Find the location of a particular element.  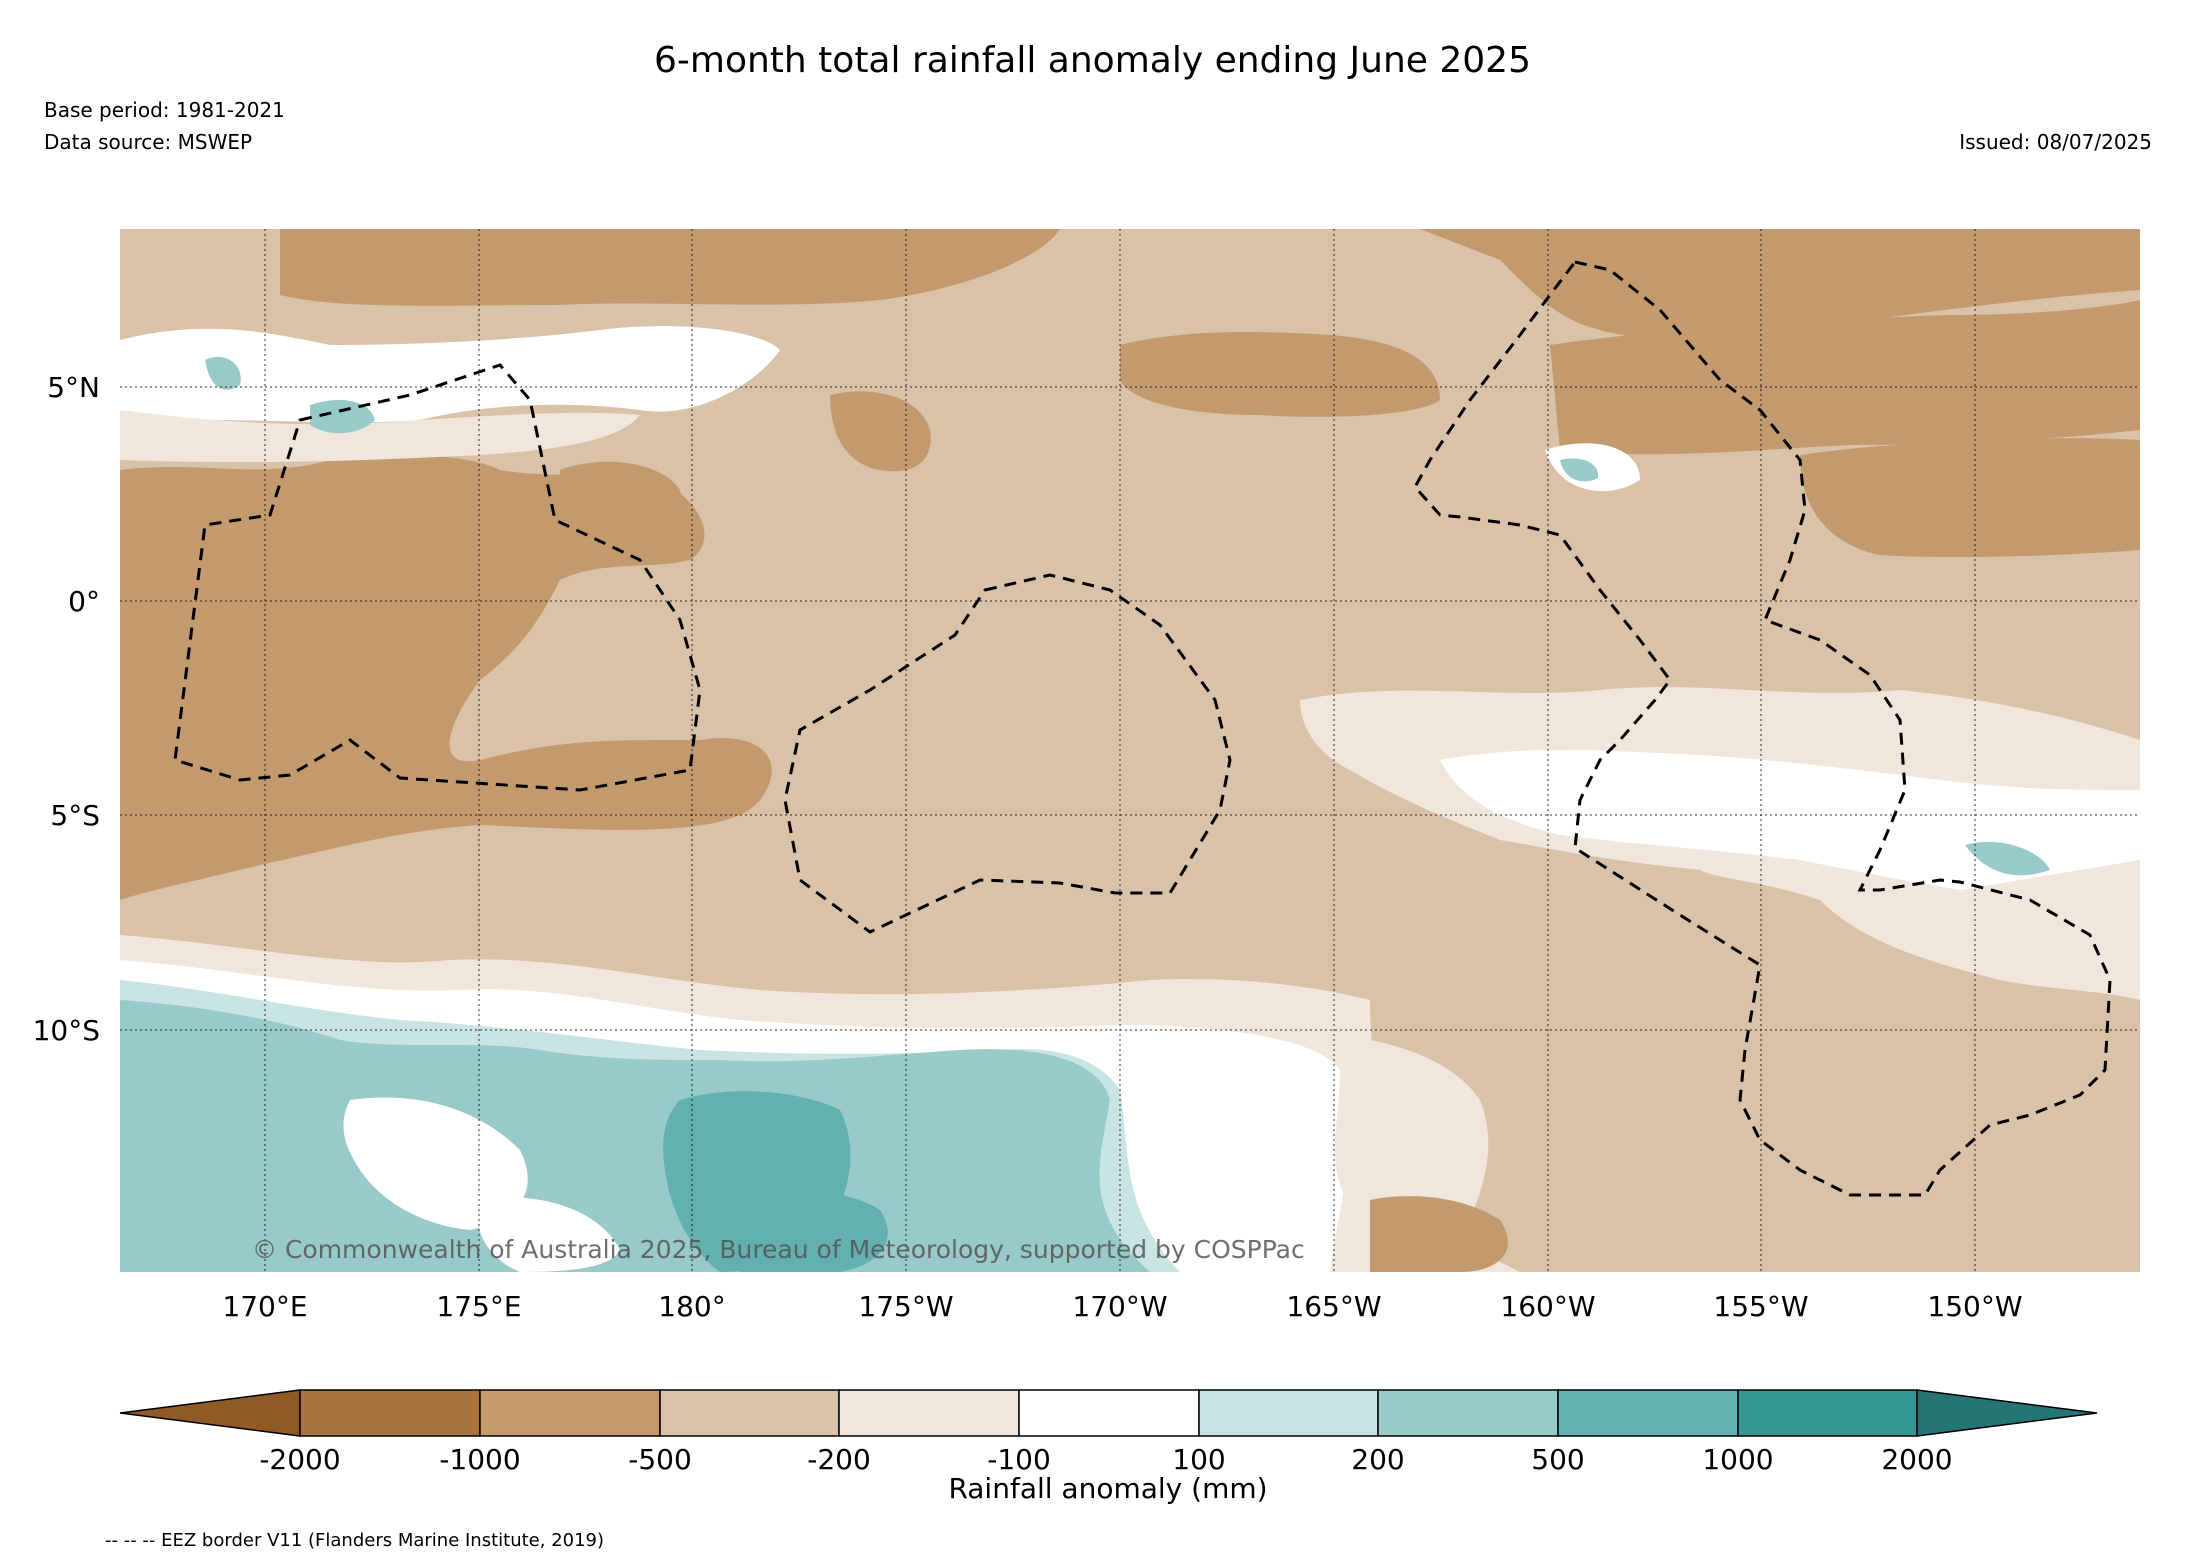

region-dry-patch-center is located at coordinates (880, 431).